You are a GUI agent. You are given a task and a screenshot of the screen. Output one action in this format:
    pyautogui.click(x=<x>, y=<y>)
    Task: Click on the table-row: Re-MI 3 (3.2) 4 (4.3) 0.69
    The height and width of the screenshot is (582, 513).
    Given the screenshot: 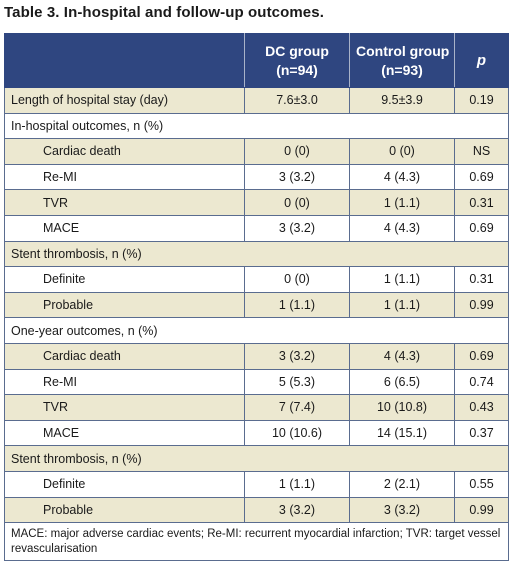 What is the action you would take?
    pyautogui.click(x=256, y=177)
    